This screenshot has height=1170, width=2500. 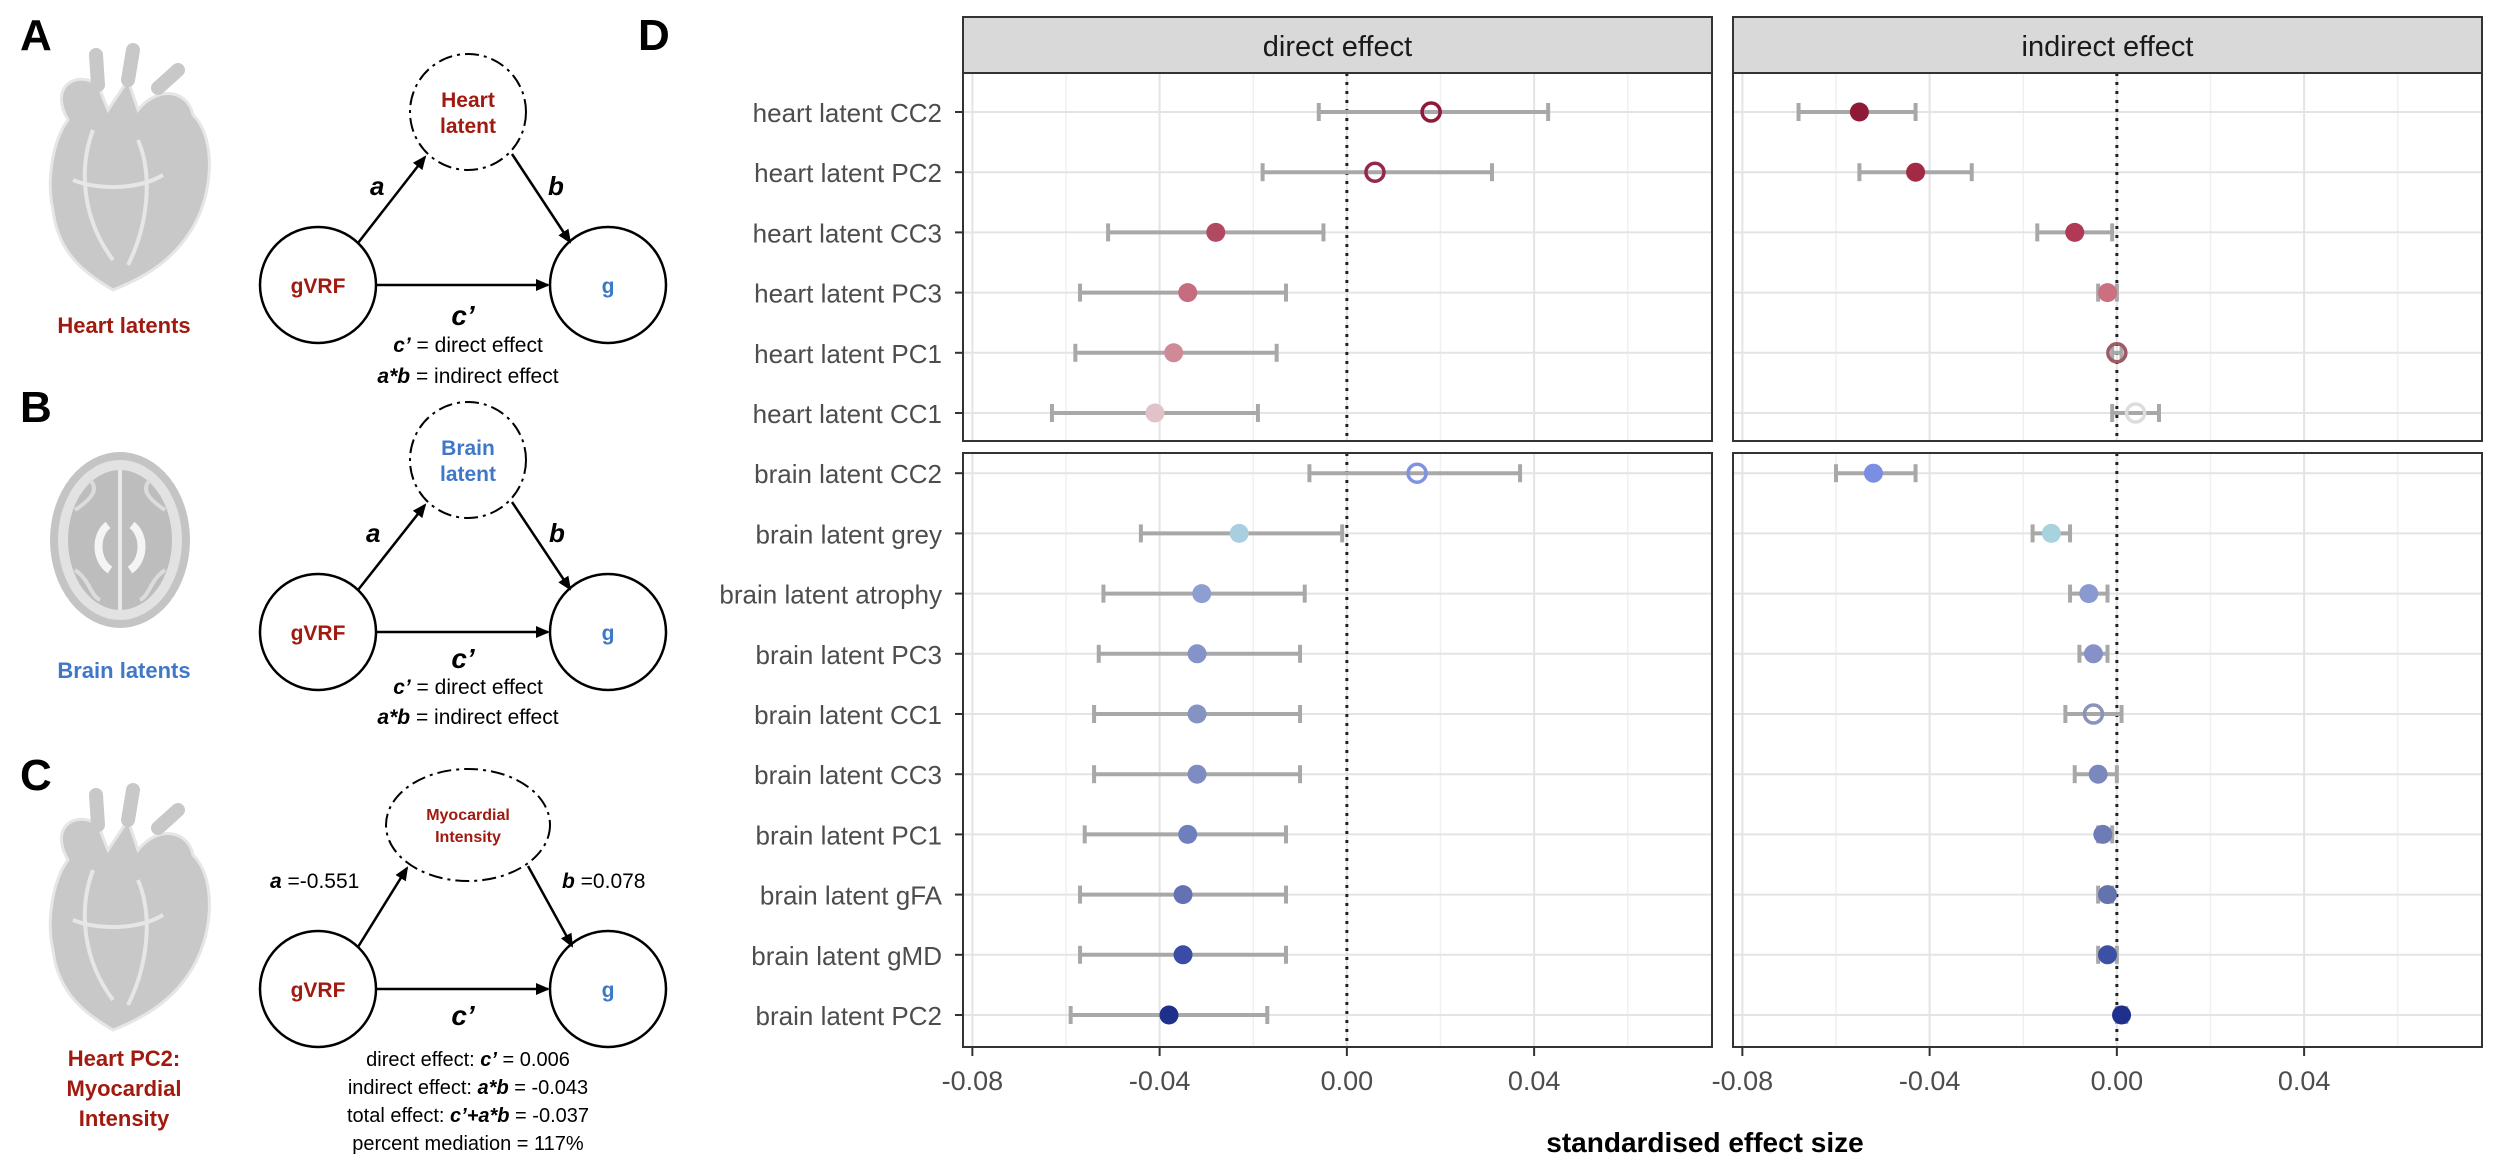 What do you see at coordinates (468, 1144) in the screenshot?
I see `stat-percent-mediation: percent mediation = 117%` at bounding box center [468, 1144].